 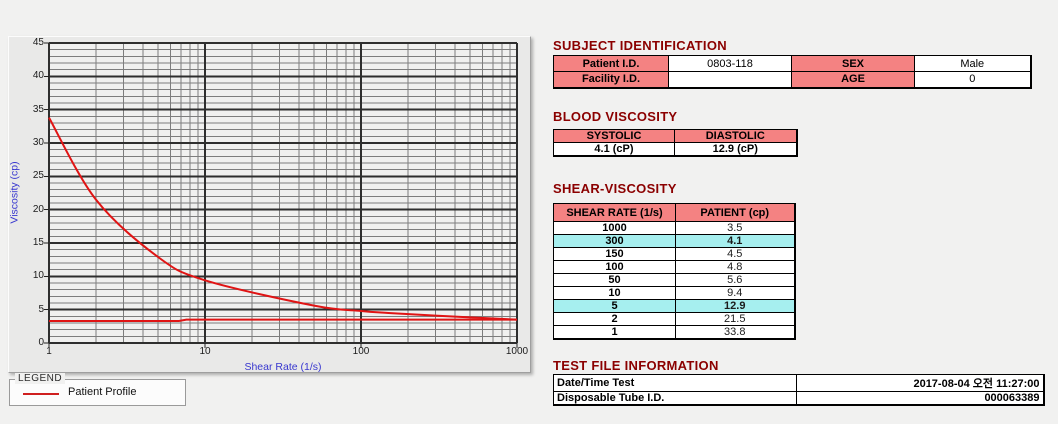 What do you see at coordinates (735, 136) in the screenshot?
I see `diastolic-header: DIASTOLIC` at bounding box center [735, 136].